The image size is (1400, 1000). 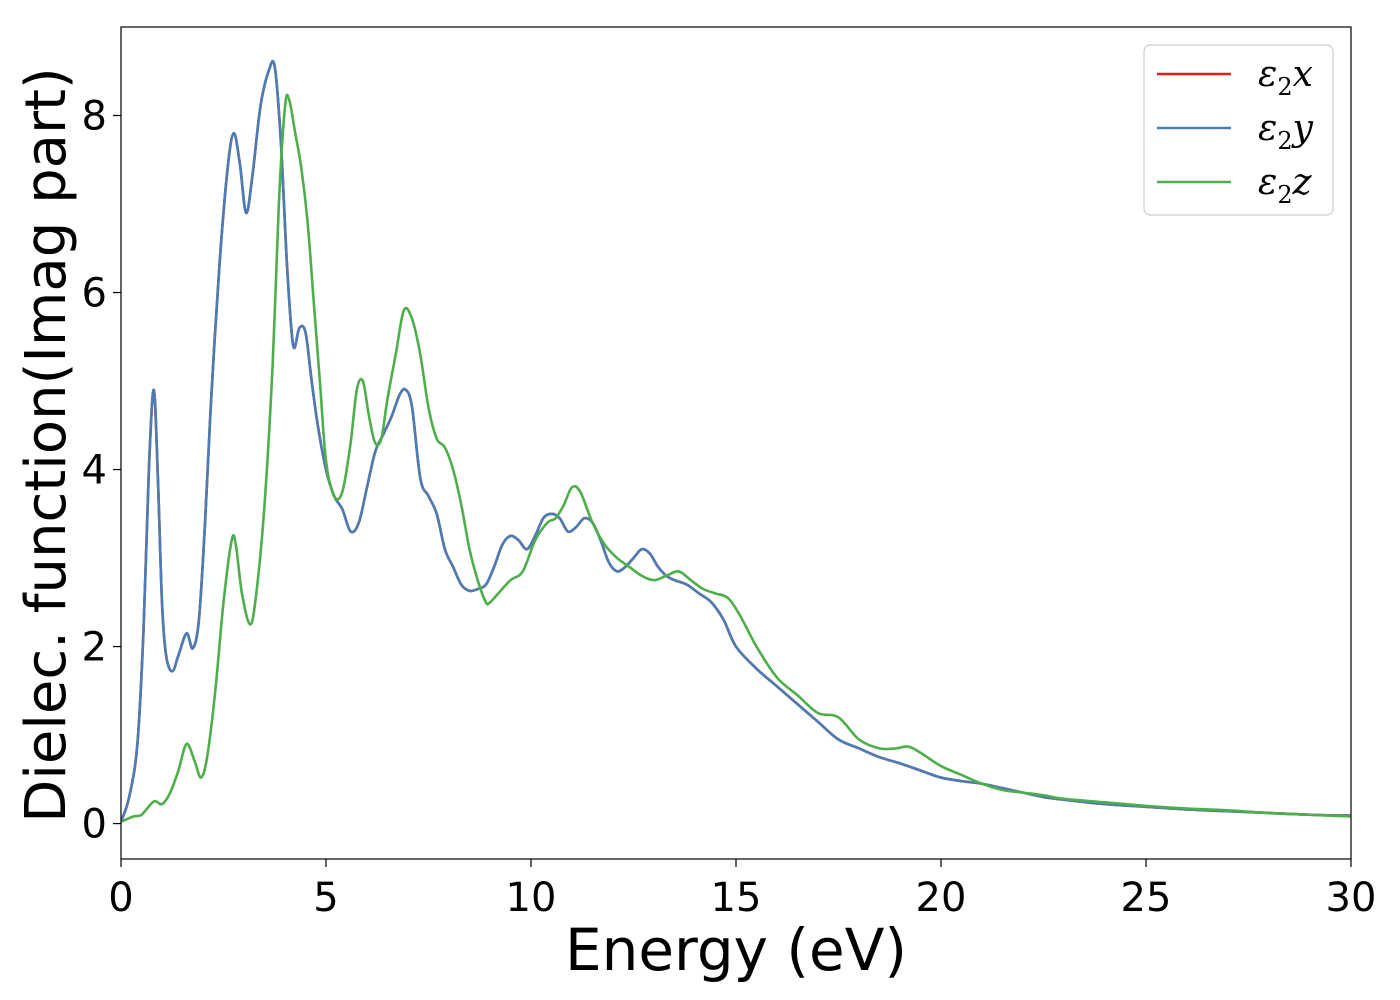 I want to click on y-axis-title: Dielec. function(Imag part), so click(x=46, y=445).